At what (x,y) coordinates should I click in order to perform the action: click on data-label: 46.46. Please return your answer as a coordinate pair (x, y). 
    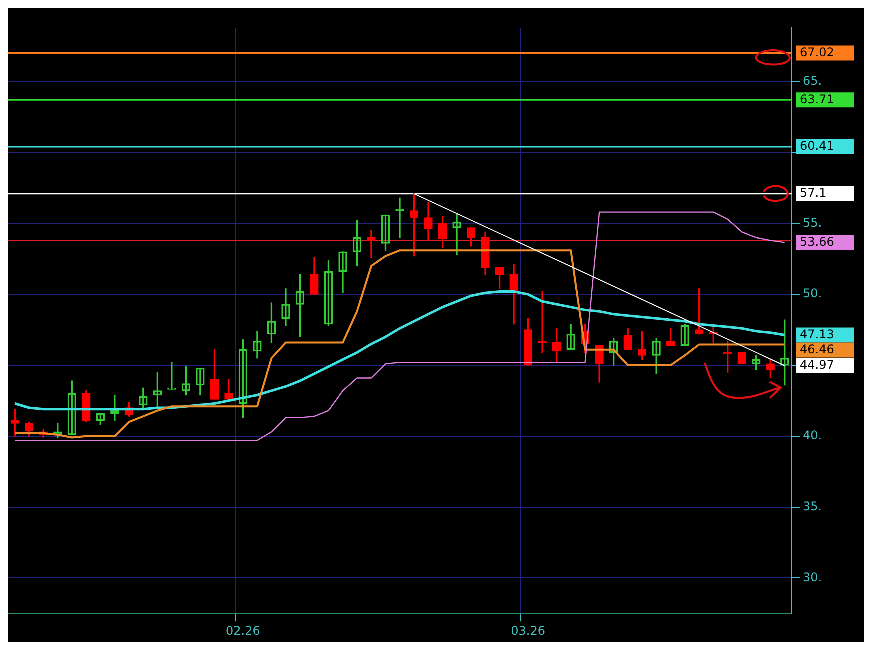
    Looking at the image, I should click on (817, 349).